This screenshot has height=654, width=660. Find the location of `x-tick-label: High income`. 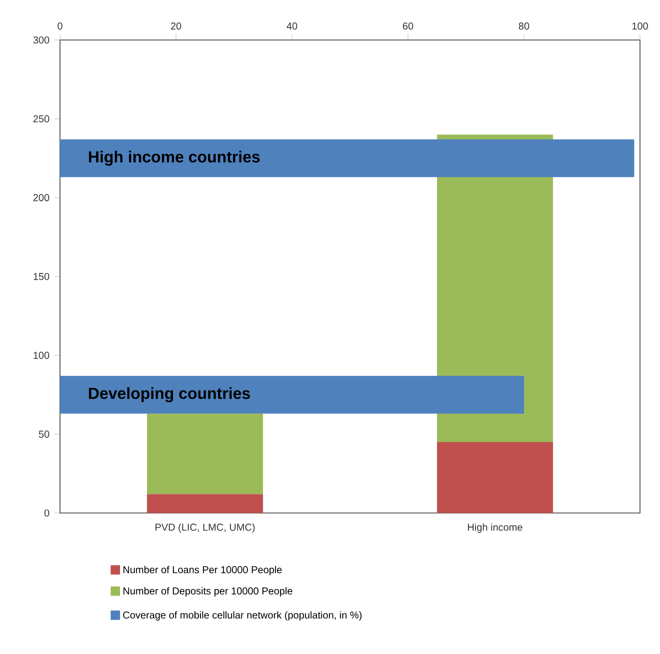

x-tick-label: High income is located at coordinates (495, 528).